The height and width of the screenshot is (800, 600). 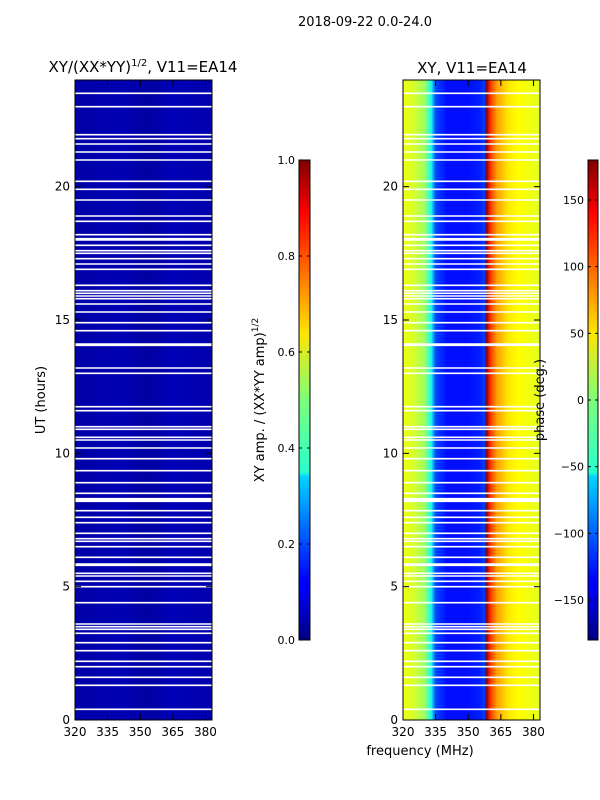 What do you see at coordinates (287, 160) in the screenshot?
I see `colorbar-tick-label: 1.0` at bounding box center [287, 160].